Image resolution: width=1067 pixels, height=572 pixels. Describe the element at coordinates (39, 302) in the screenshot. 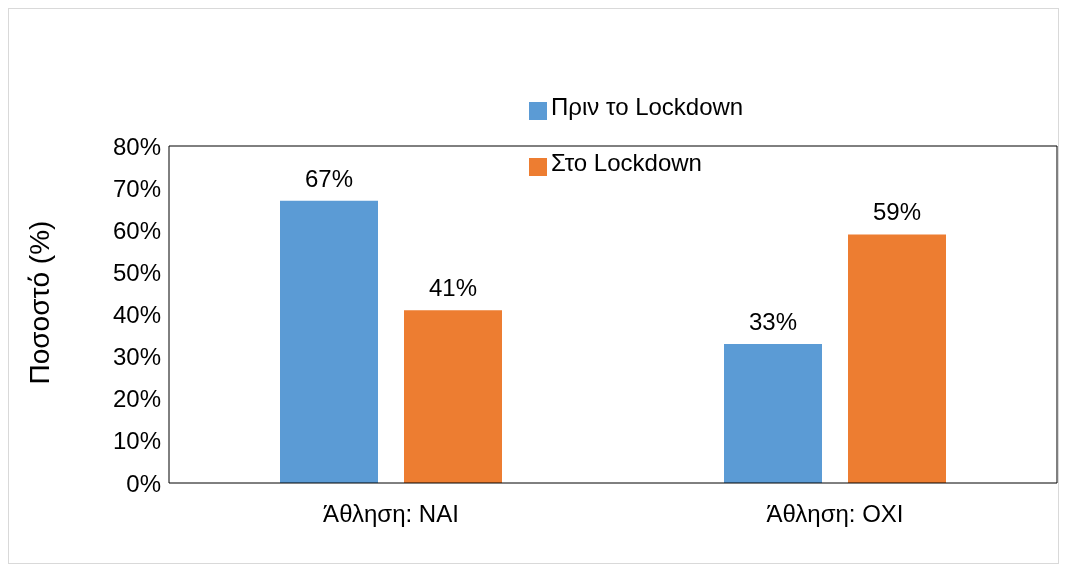

I see `y-axis-title: Ποσοστό (%)` at that location.